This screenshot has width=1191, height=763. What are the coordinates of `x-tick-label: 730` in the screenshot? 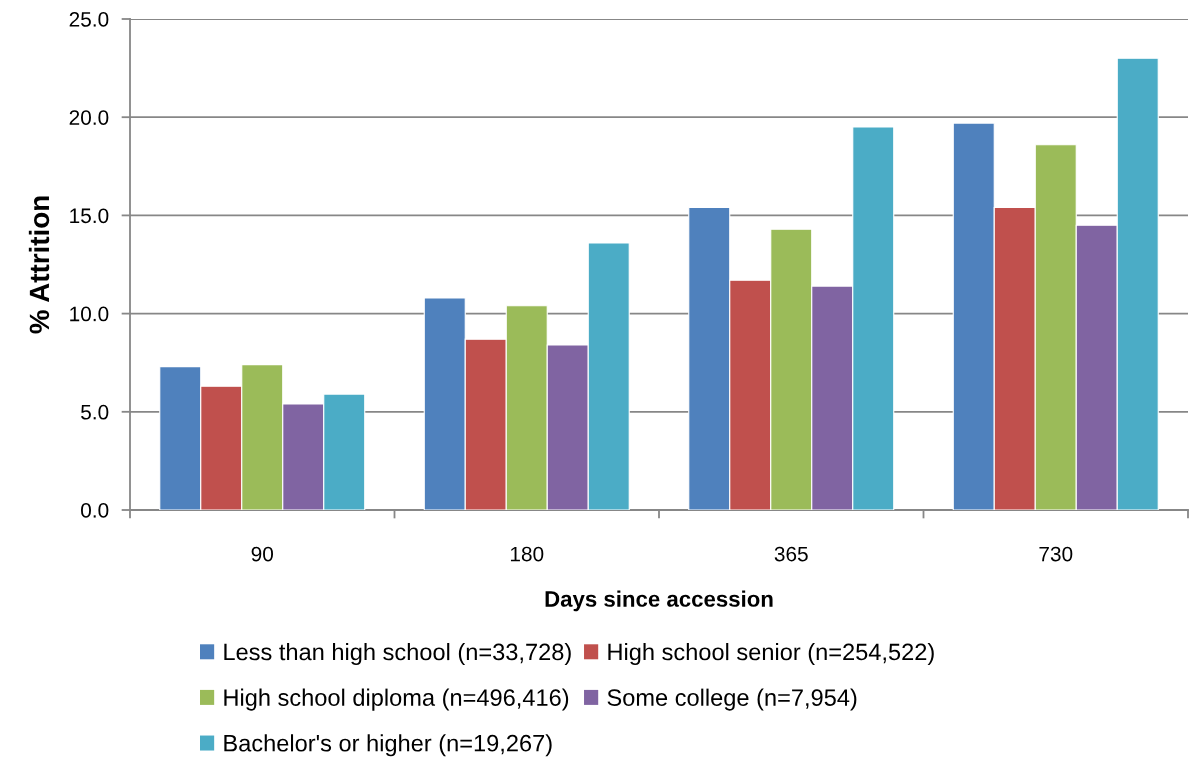 It's located at (1056, 554).